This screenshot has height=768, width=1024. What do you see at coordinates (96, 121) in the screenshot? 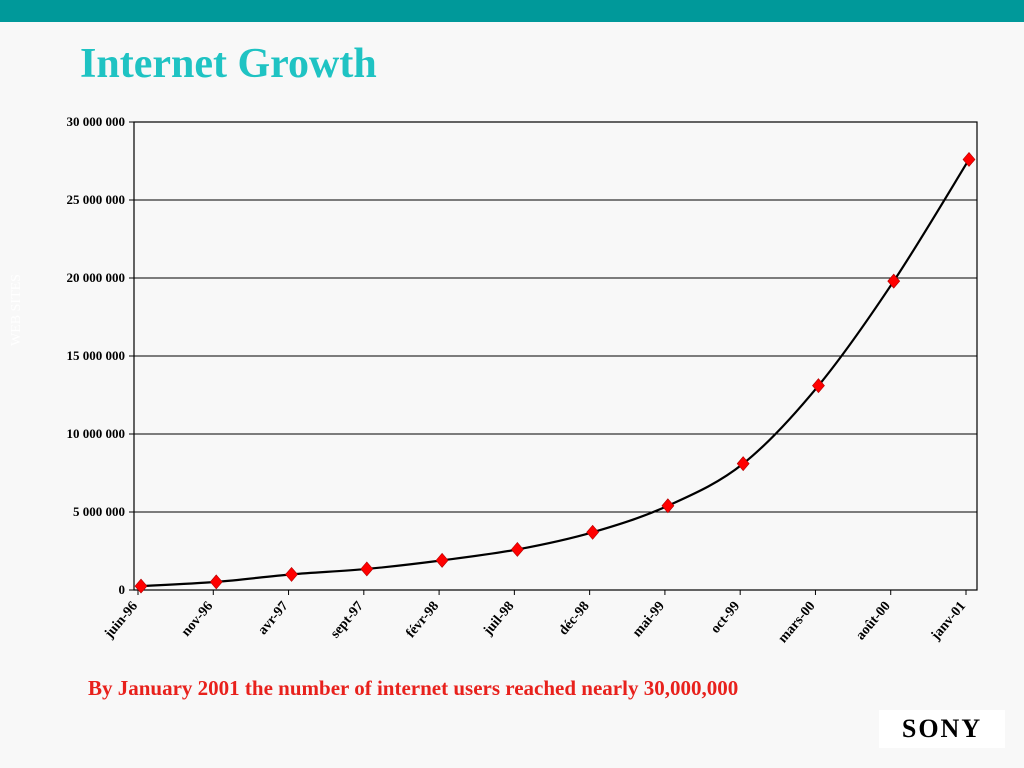
I see `y-tick-label: 30 000 000` at bounding box center [96, 121].